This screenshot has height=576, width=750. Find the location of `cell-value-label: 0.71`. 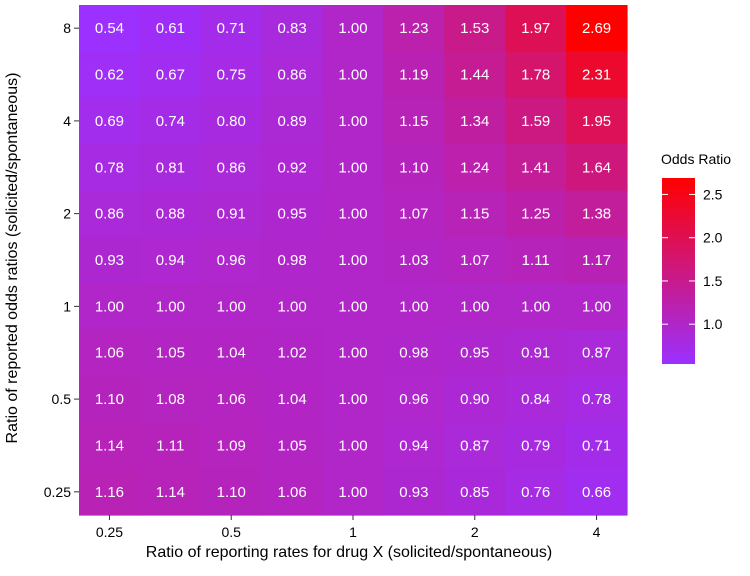

cell-value-label: 0.71 is located at coordinates (231, 28).